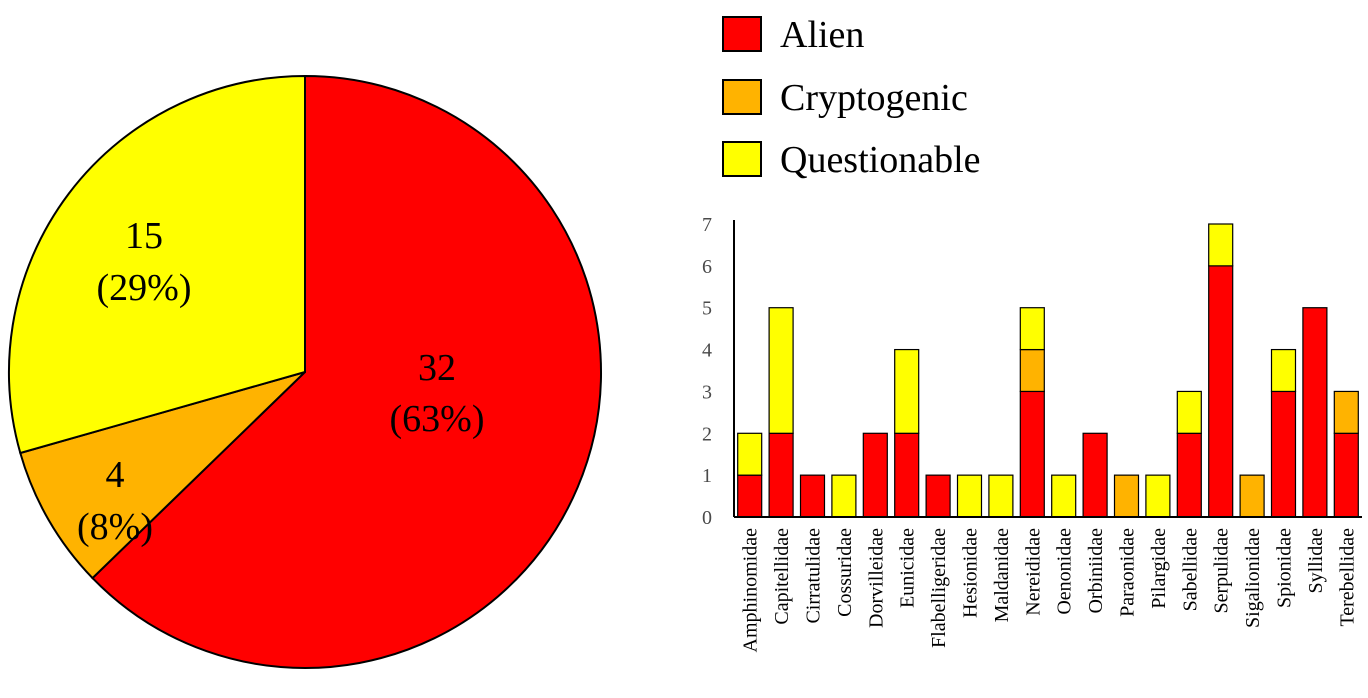 This screenshot has height=698, width=1368. I want to click on pie-labels: 32 (63%) 4 (8%) 15 (29%), so click(280, 381).